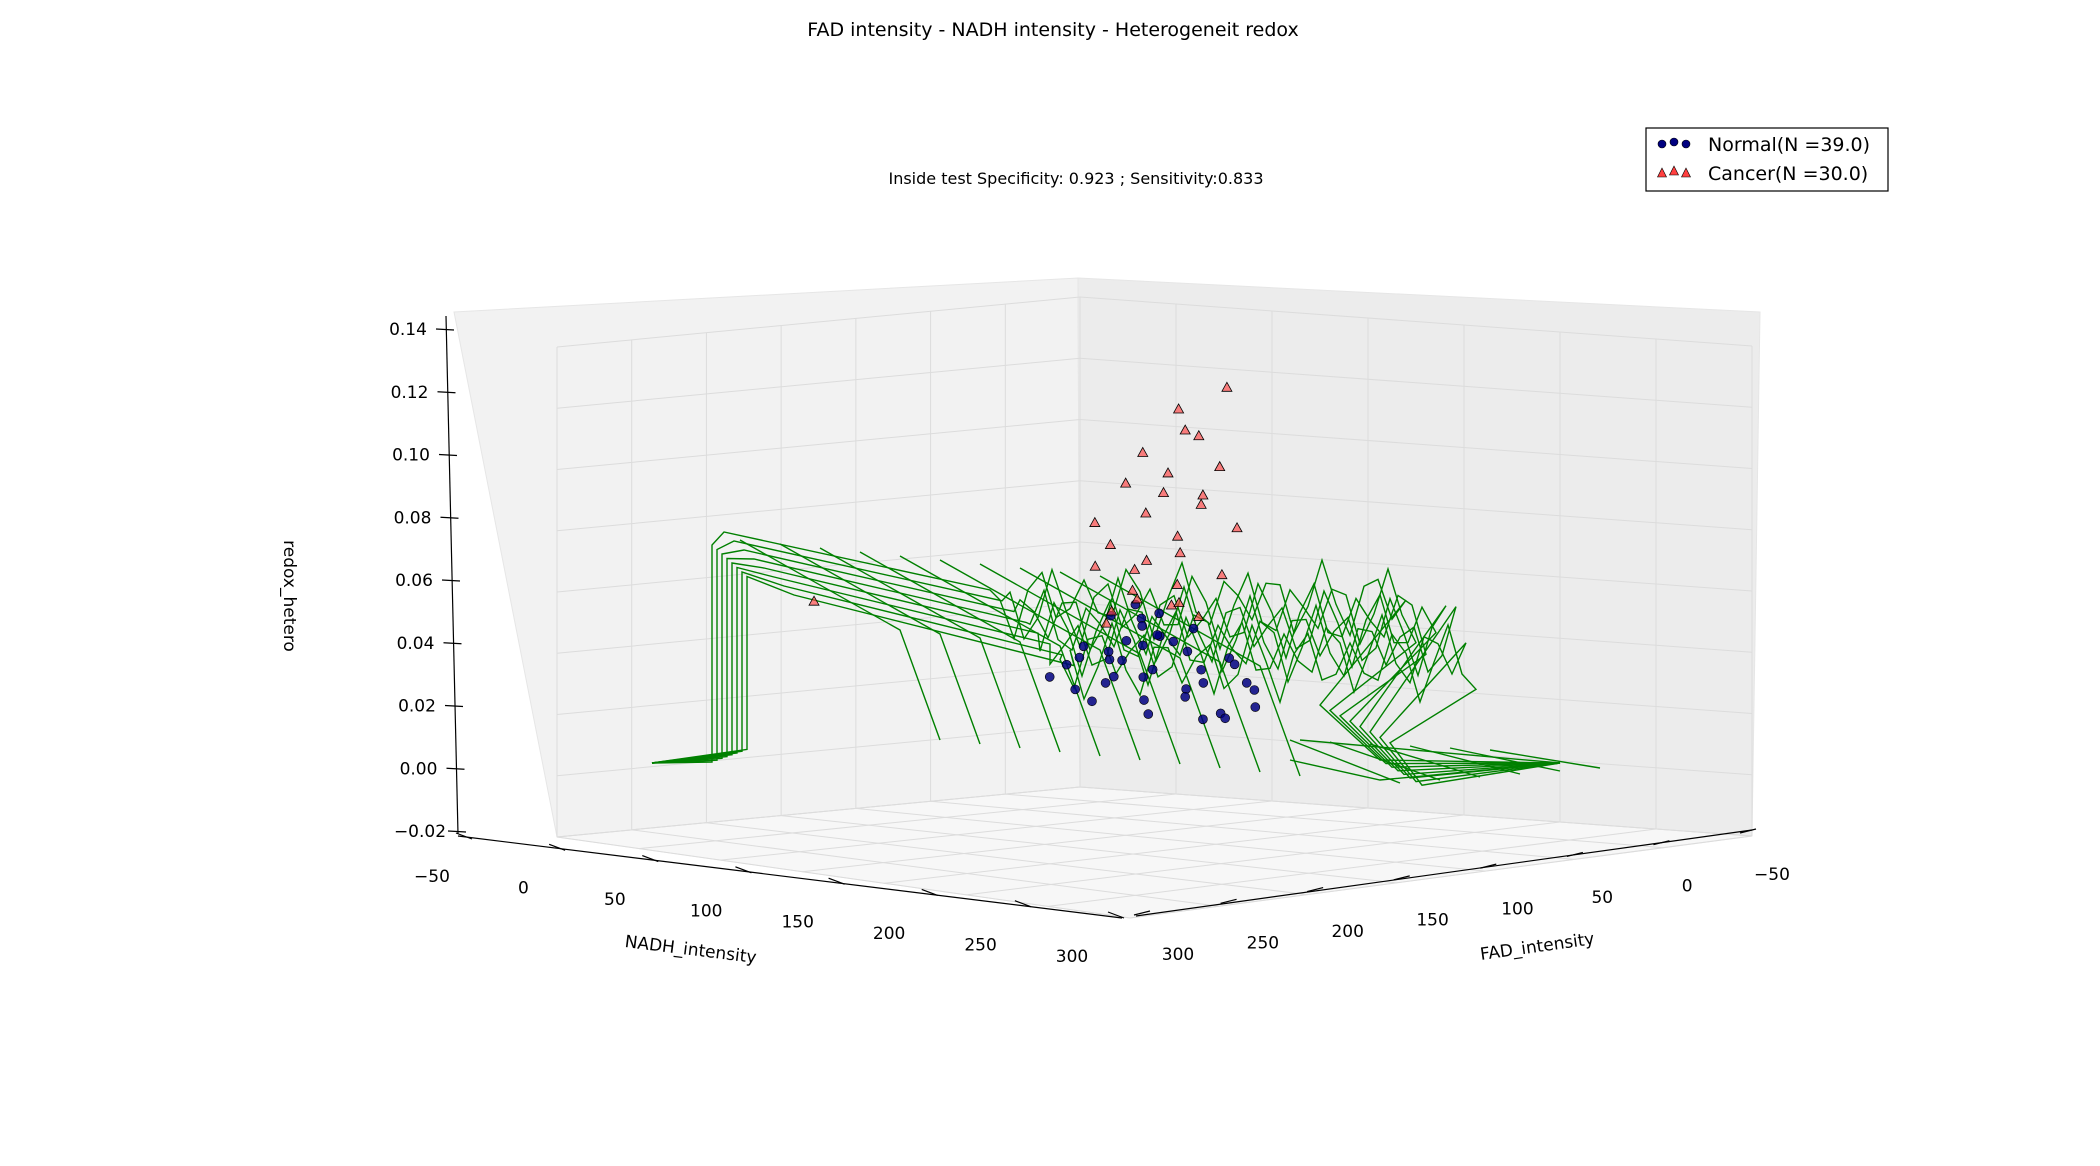 This screenshot has width=2100, height=1166. What do you see at coordinates (615, 900) in the screenshot?
I see `y-tick-label: 50` at bounding box center [615, 900].